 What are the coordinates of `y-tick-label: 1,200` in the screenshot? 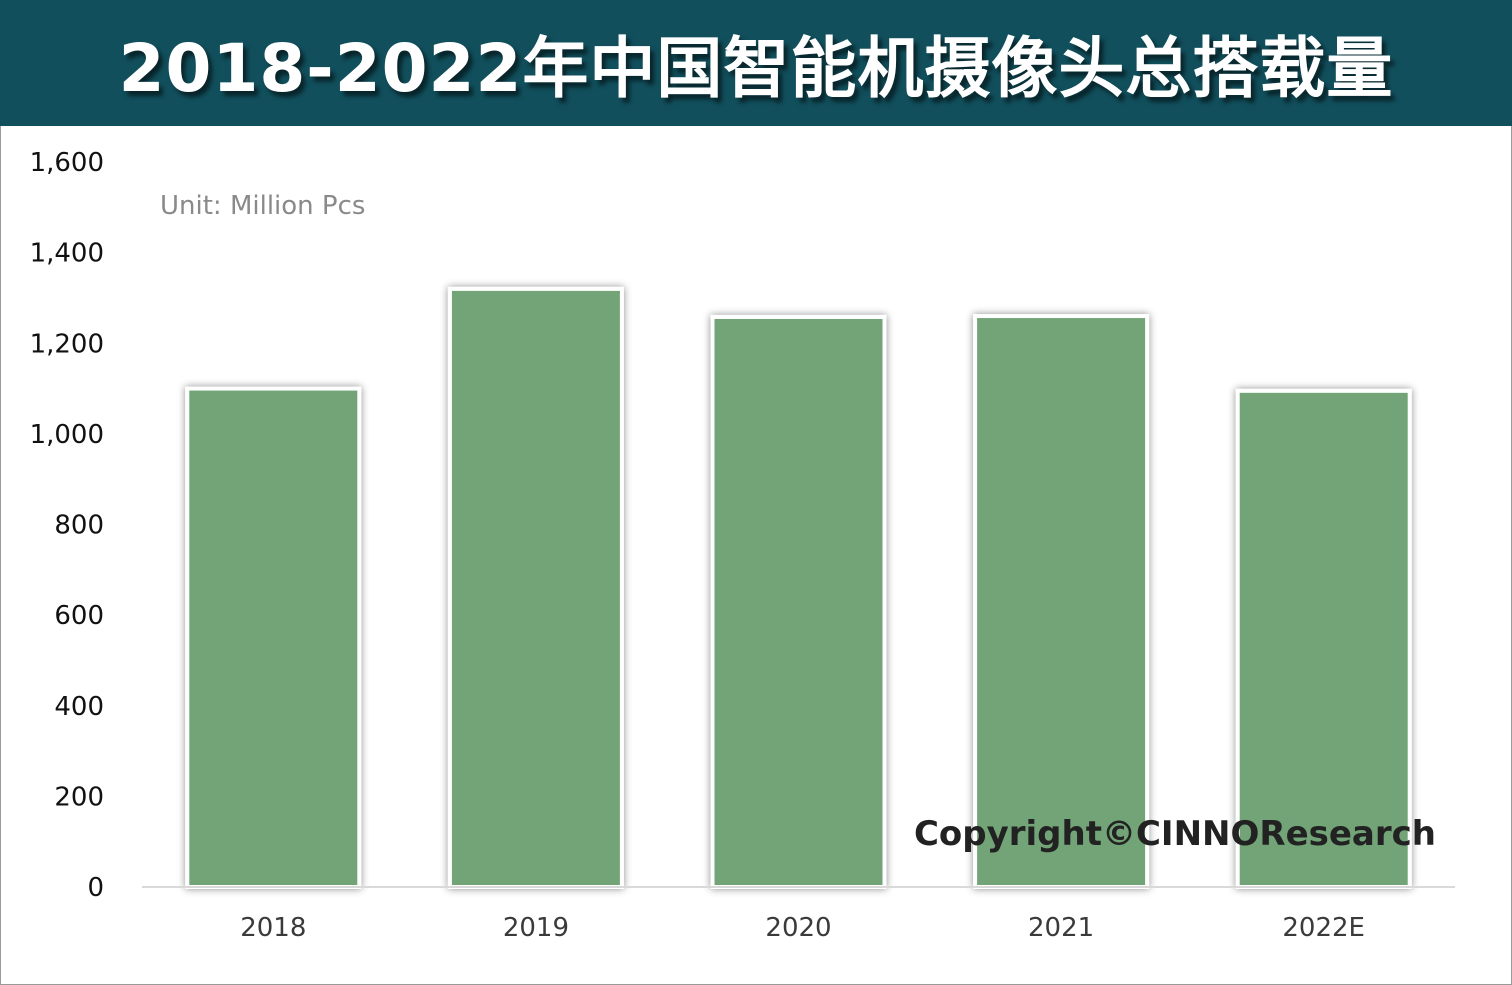 It's located at (67, 344).